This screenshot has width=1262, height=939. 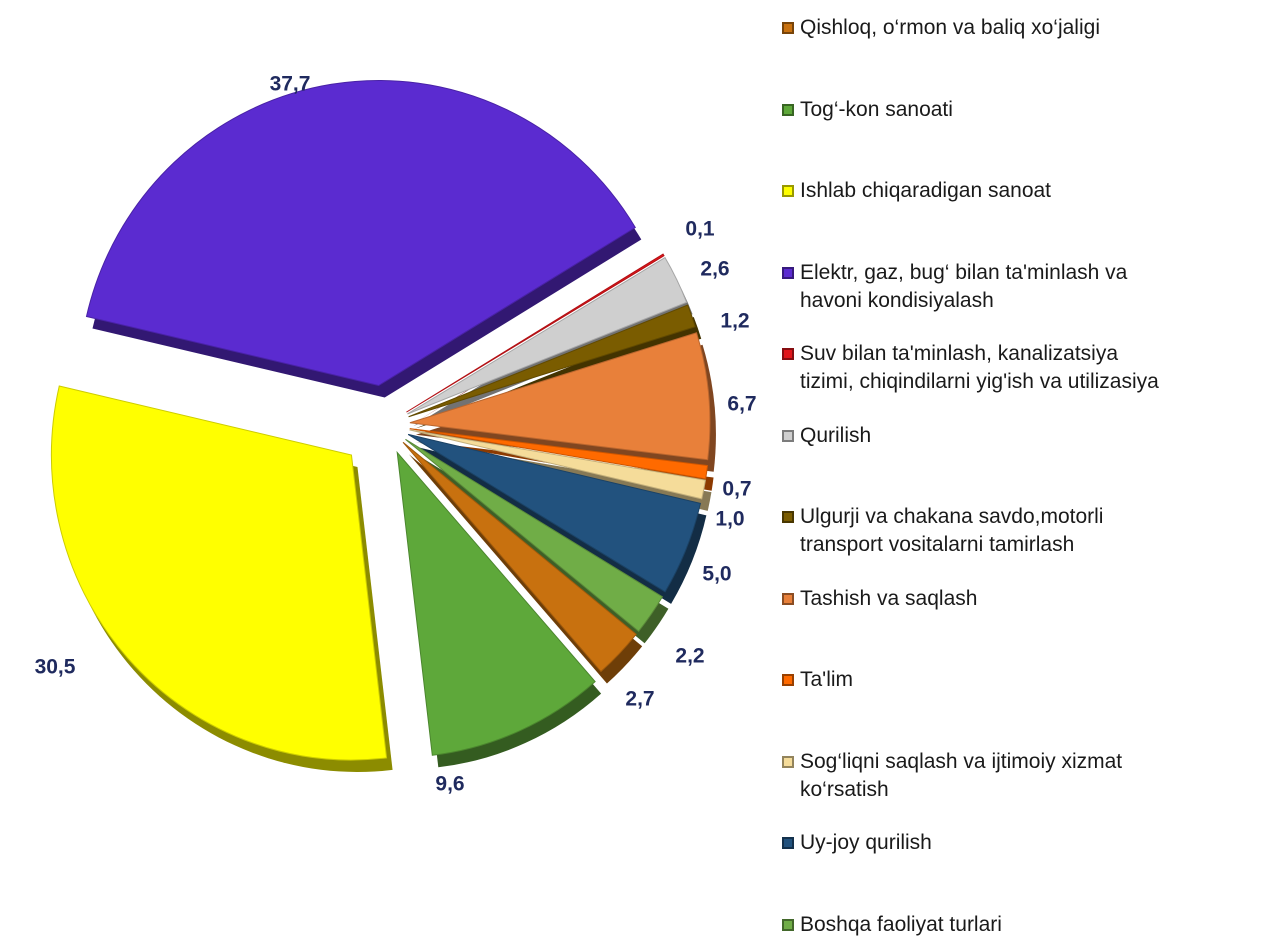 What do you see at coordinates (290, 84) in the screenshot?
I see `value-label: 37,7` at bounding box center [290, 84].